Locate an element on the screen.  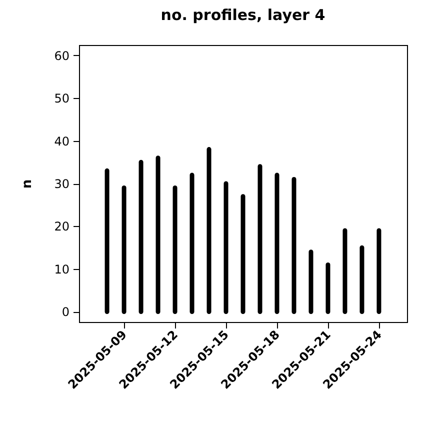
y-tick-label: 60 is located at coordinates (62, 55).